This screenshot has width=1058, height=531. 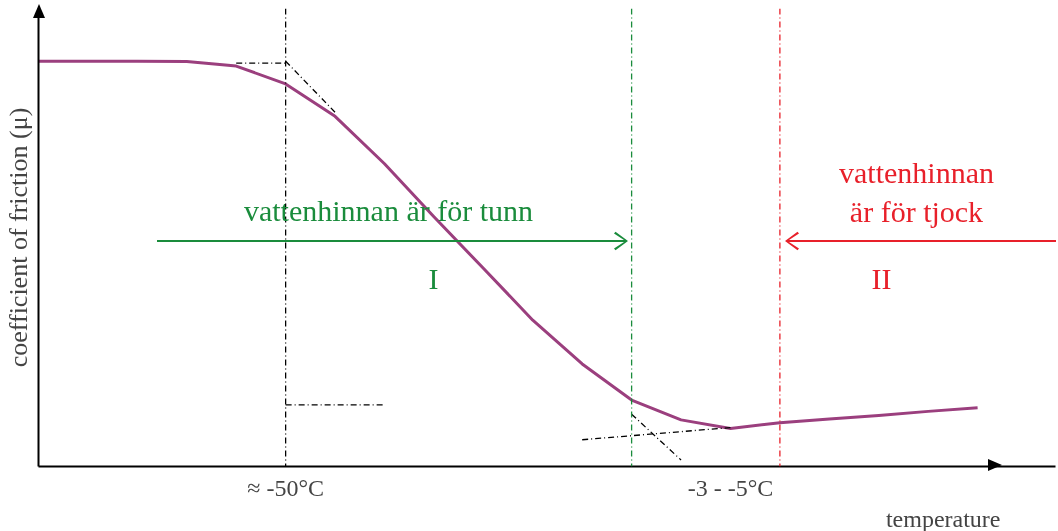 I want to click on x-axis-title: temperature, so click(x=943, y=518).